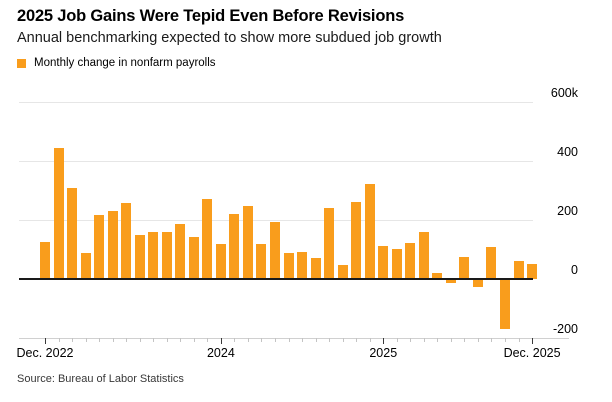 The height and width of the screenshot is (402, 612). I want to click on x-axis-label: Dec. 2025, so click(532, 353).